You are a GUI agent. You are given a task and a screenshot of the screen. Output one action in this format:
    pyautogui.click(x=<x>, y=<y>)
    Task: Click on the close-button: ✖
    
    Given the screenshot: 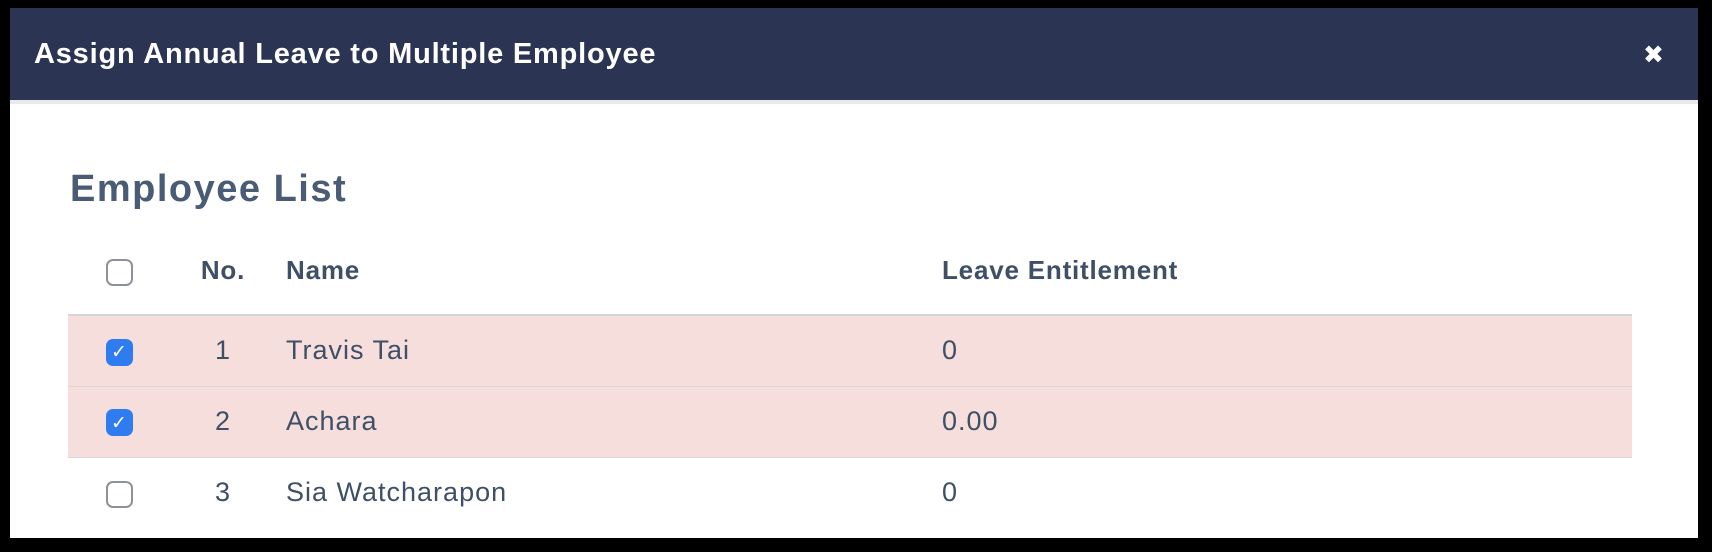 What is the action you would take?
    pyautogui.click(x=1653, y=54)
    